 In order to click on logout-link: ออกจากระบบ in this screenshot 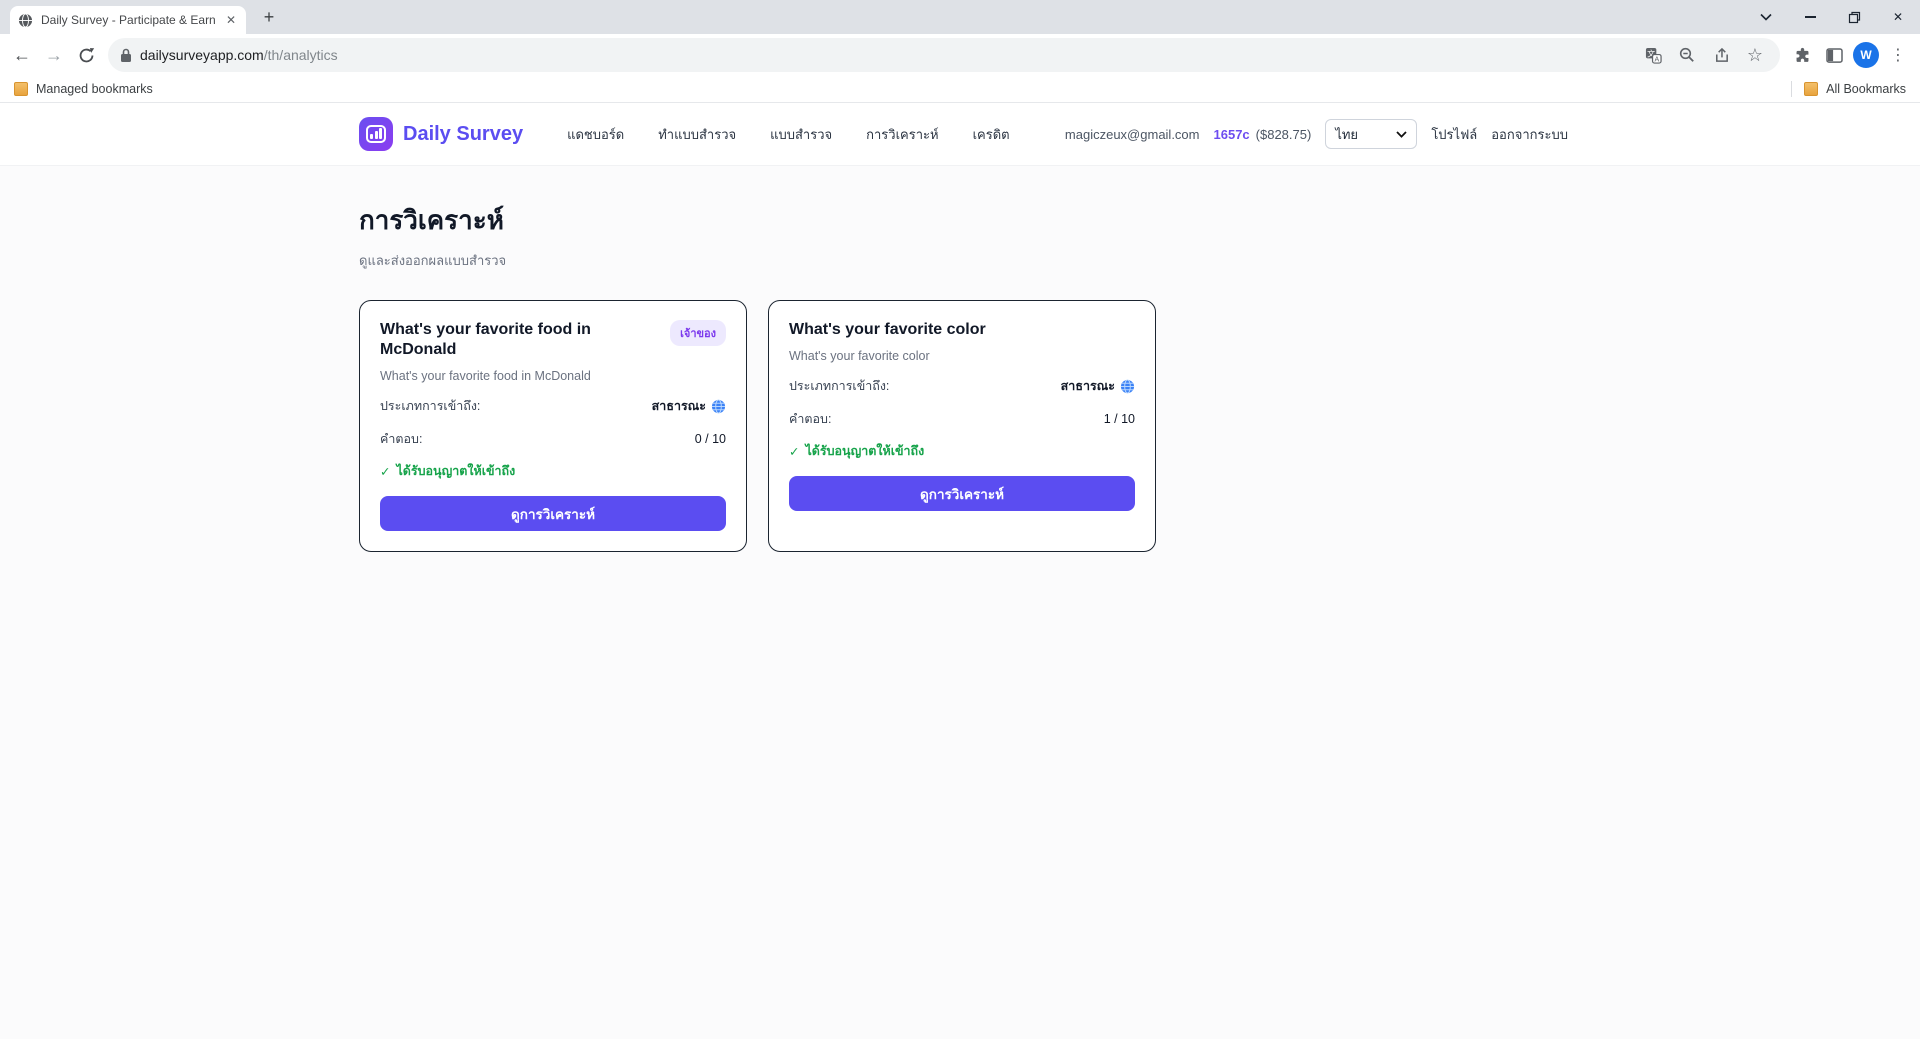, I will do `click(1529, 134)`.